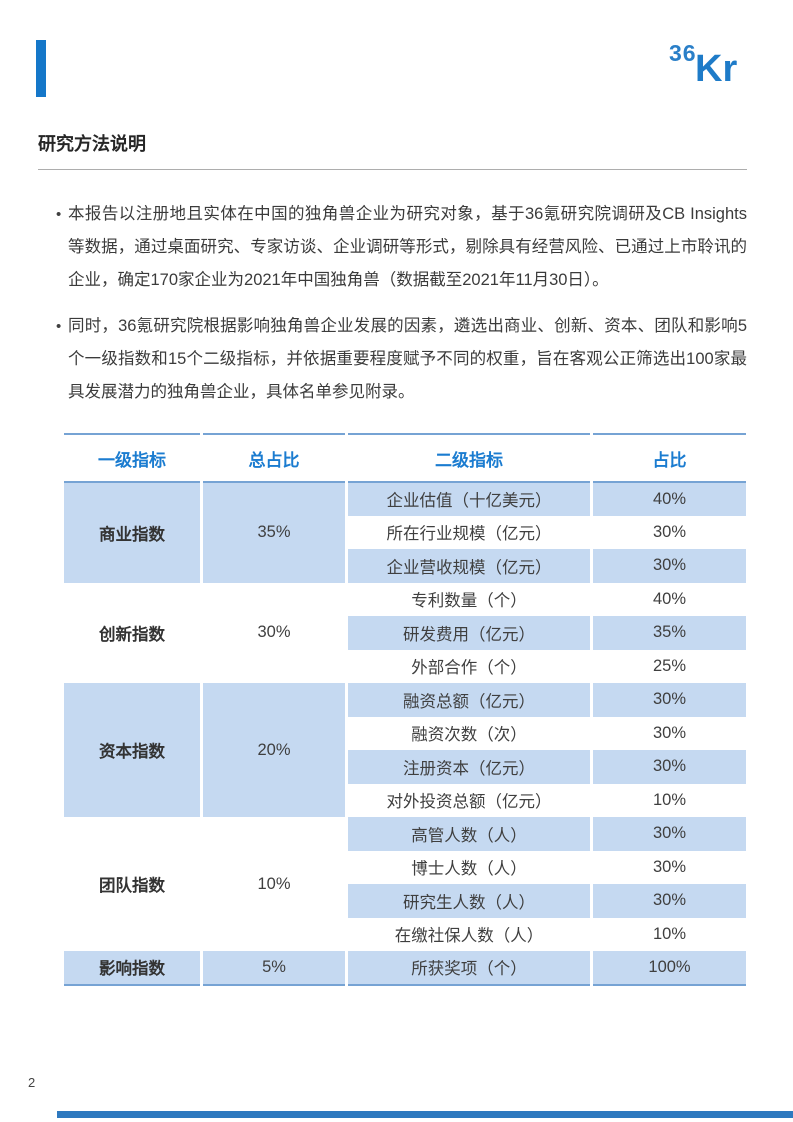 The image size is (793, 1122). I want to click on secondary-index-label: 研究生人数（人）, so click(469, 901).